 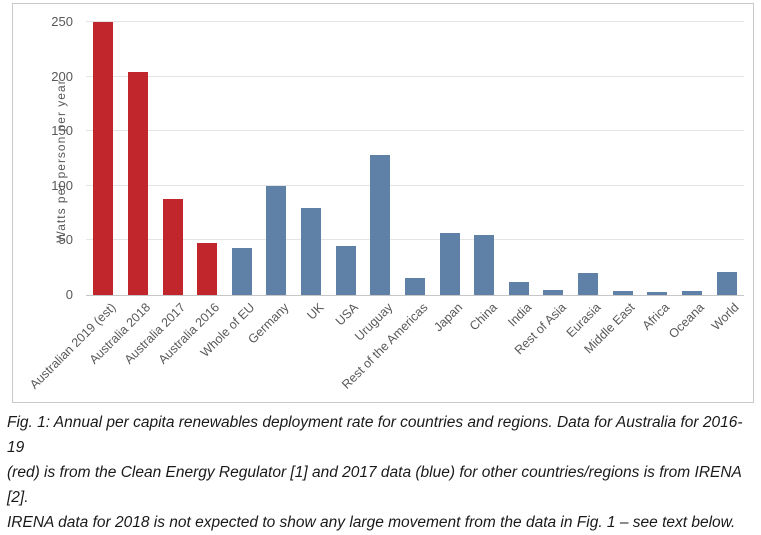 I want to click on x-axis-label: Japan, so click(x=447, y=317).